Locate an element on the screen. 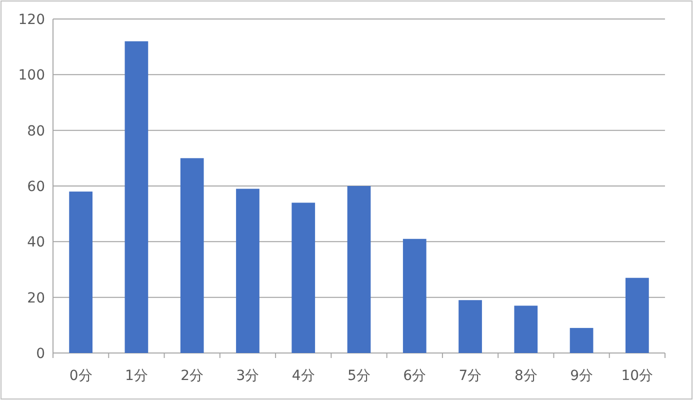  x-tick-label: 3分 is located at coordinates (248, 376).